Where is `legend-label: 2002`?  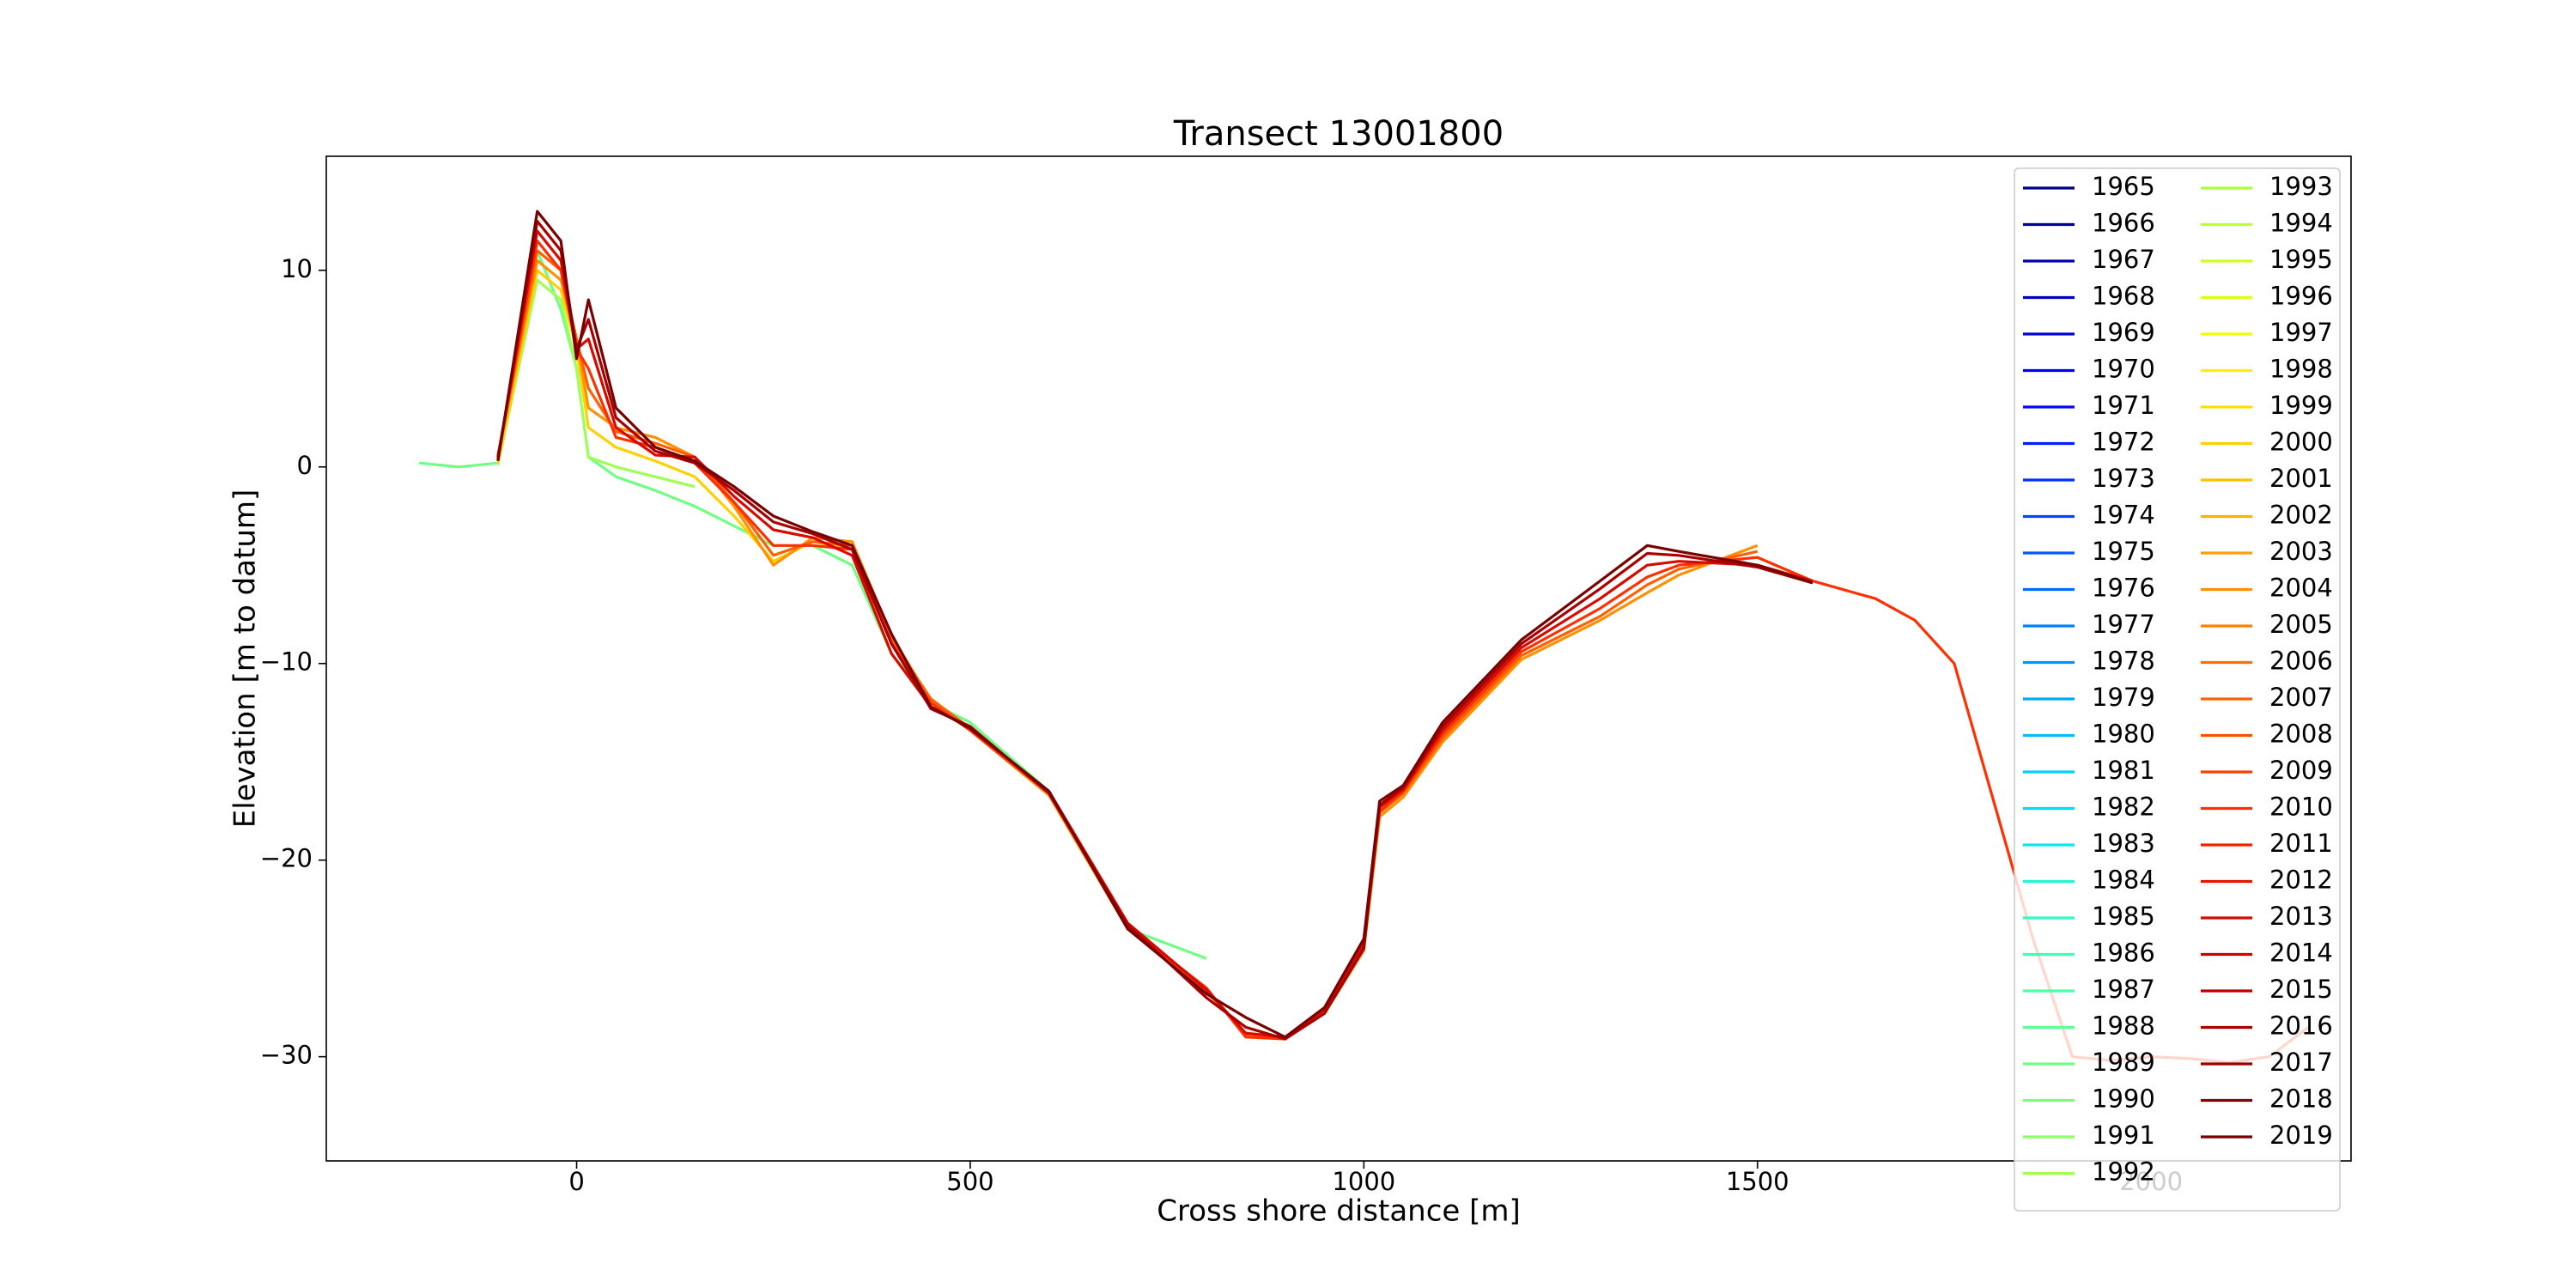
legend-label: 2002 is located at coordinates (2301, 515).